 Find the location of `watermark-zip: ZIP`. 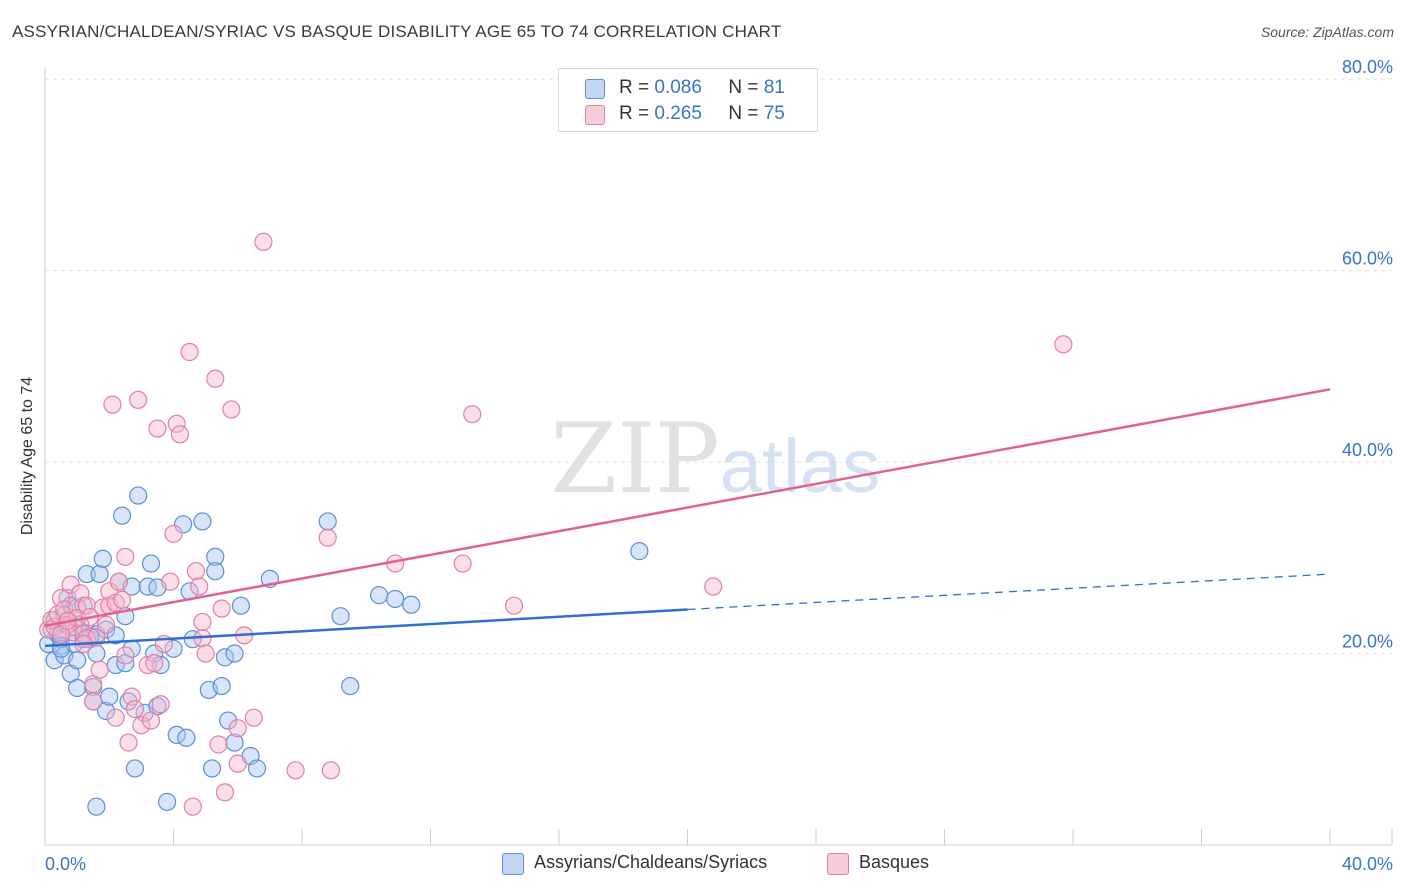

watermark-zip: ZIP is located at coordinates (634, 459).